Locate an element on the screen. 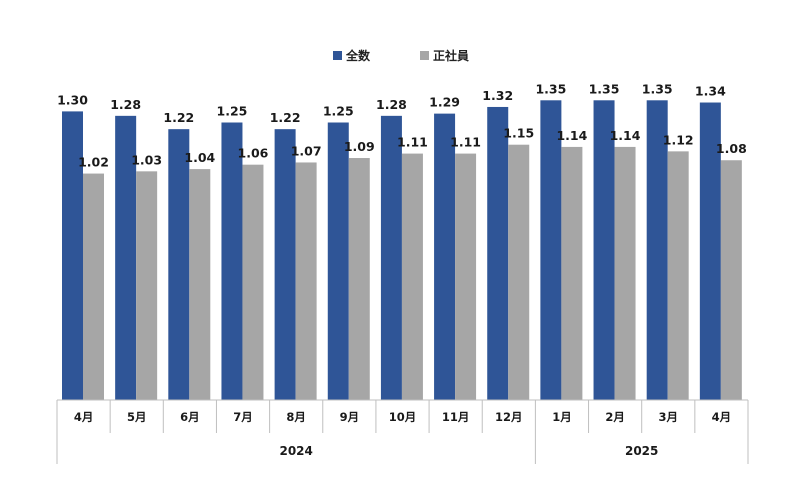  value-label-all-13: 1.34 is located at coordinates (710, 91).